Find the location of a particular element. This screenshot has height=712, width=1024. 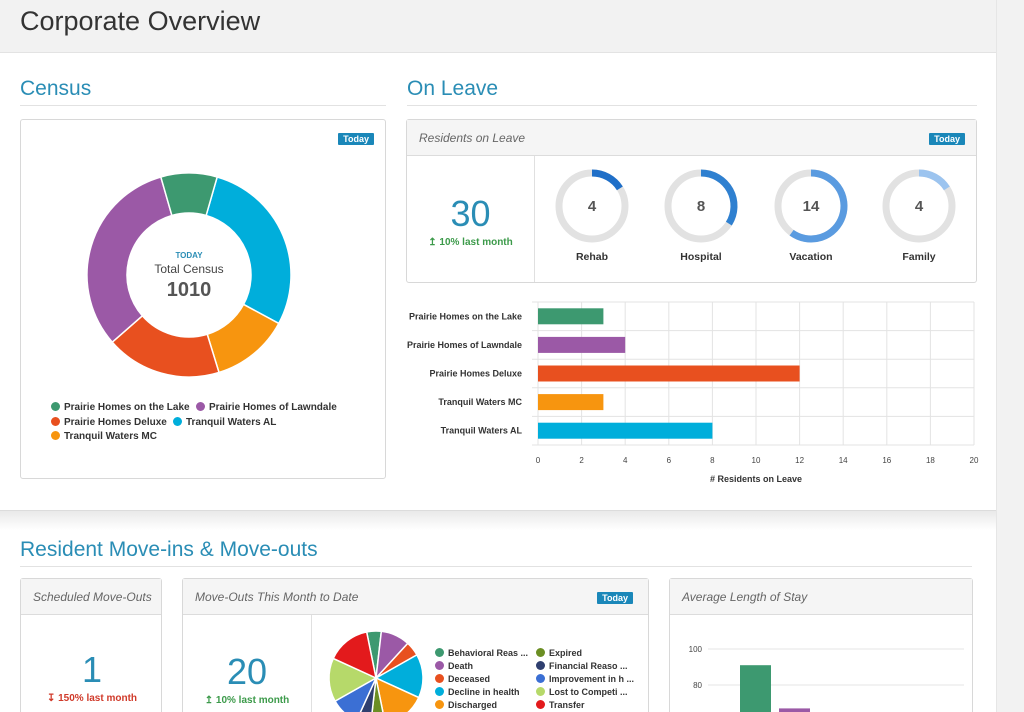

tick-label: 8 is located at coordinates (712, 460).